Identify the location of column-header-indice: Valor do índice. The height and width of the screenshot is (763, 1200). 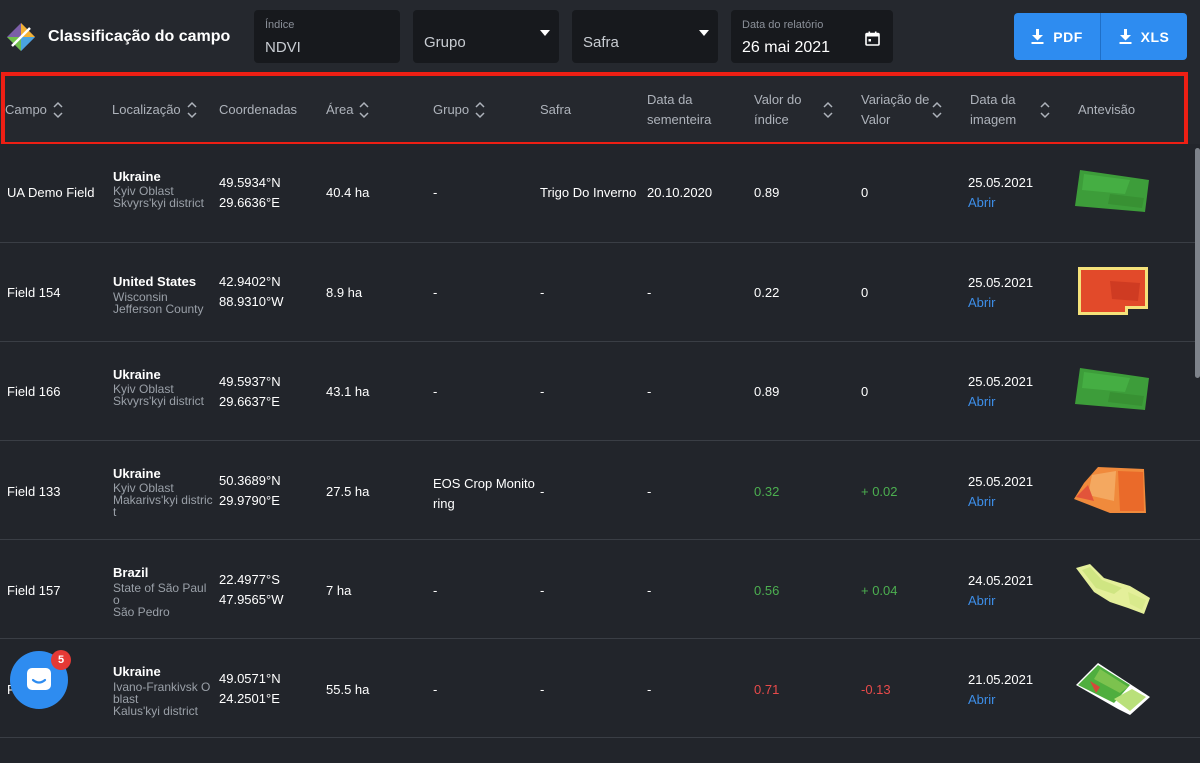
(793, 110).